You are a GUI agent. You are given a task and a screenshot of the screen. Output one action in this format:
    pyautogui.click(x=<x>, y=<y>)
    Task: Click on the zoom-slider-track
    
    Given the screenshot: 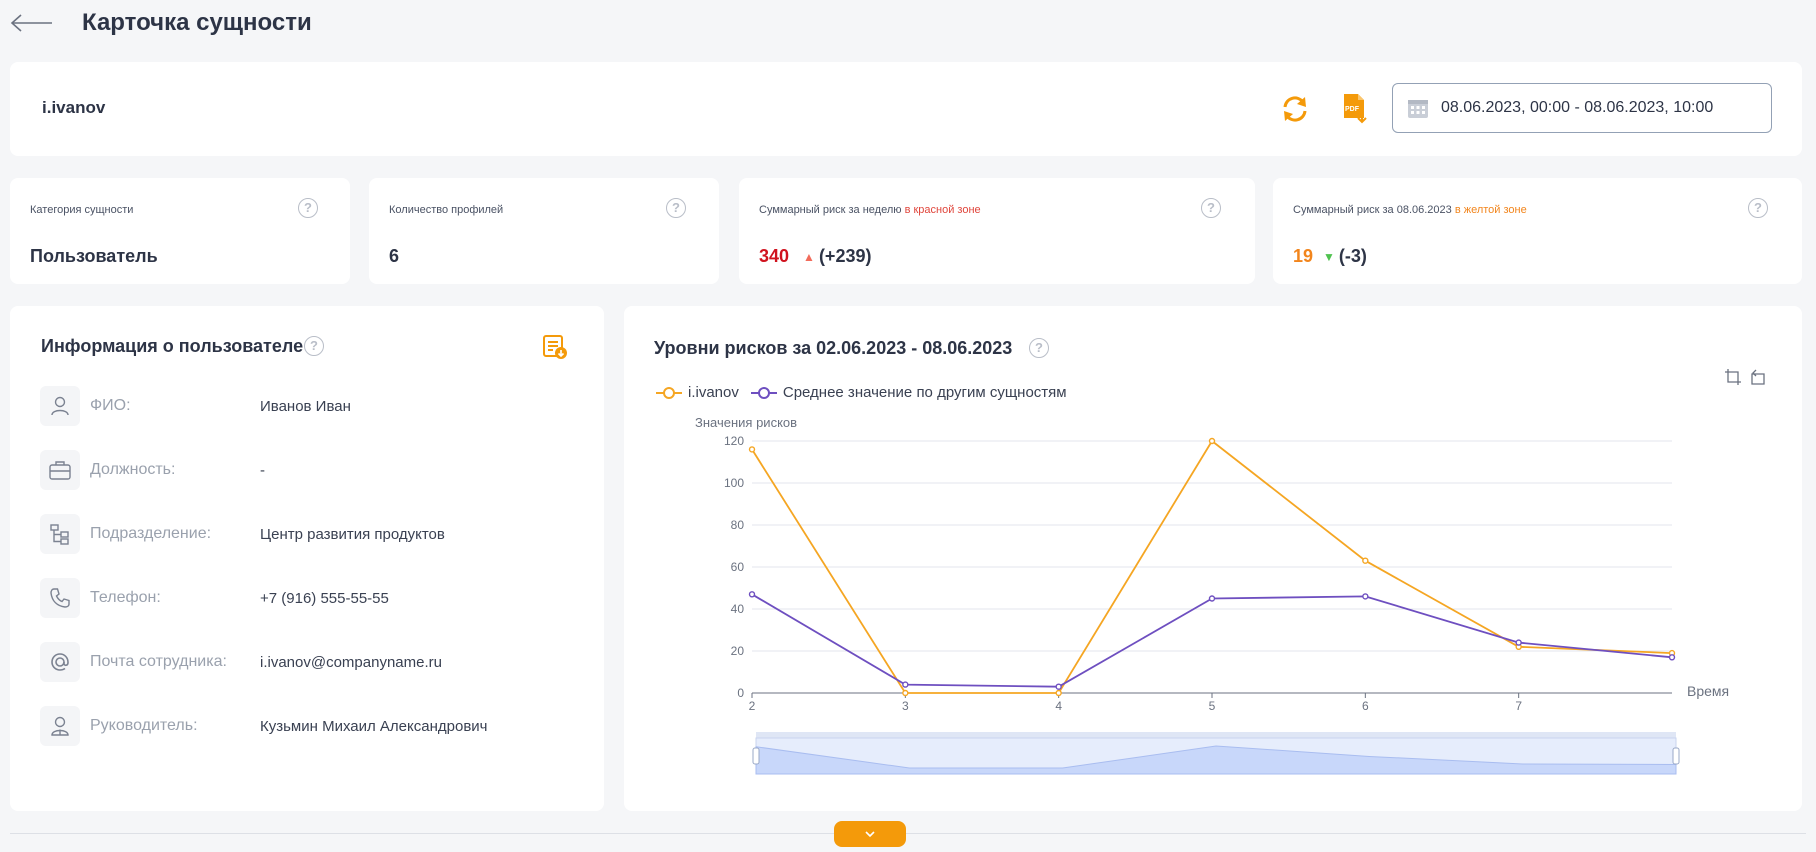 What is the action you would take?
    pyautogui.click(x=1216, y=735)
    